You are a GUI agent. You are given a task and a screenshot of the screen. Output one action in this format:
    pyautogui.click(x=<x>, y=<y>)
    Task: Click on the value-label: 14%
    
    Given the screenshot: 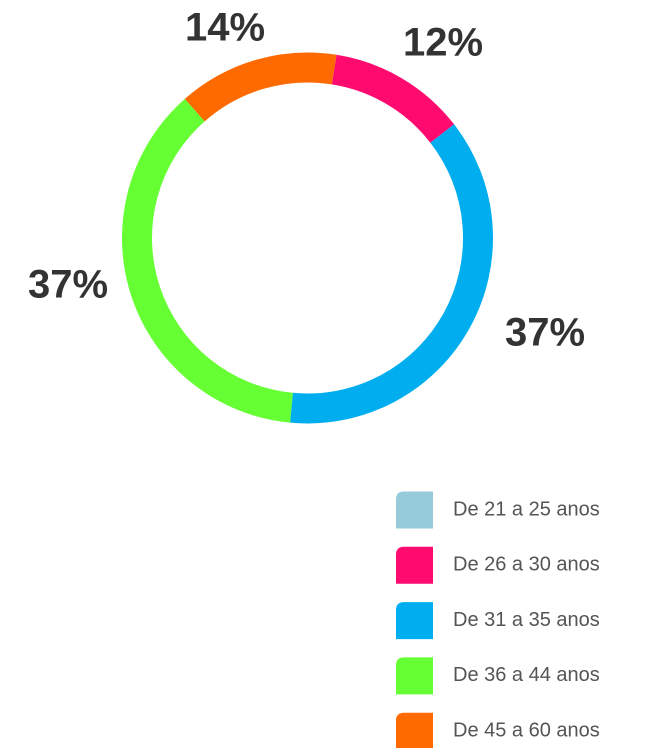 What is the action you would take?
    pyautogui.click(x=225, y=28)
    